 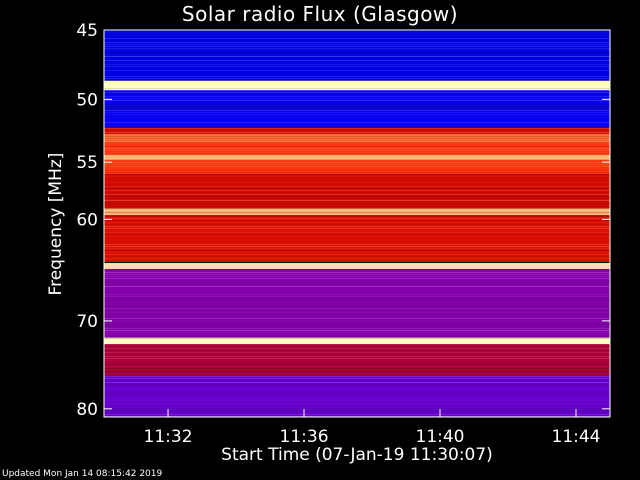 What do you see at coordinates (576, 437) in the screenshot?
I see `x-tick-label: 11:44` at bounding box center [576, 437].